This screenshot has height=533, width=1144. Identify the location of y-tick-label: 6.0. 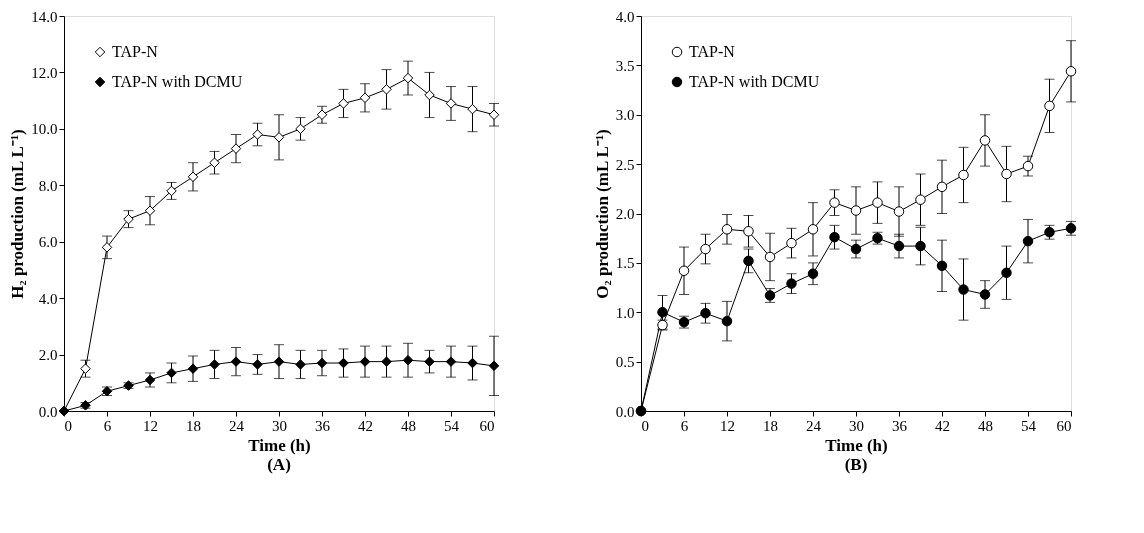
(48, 242).